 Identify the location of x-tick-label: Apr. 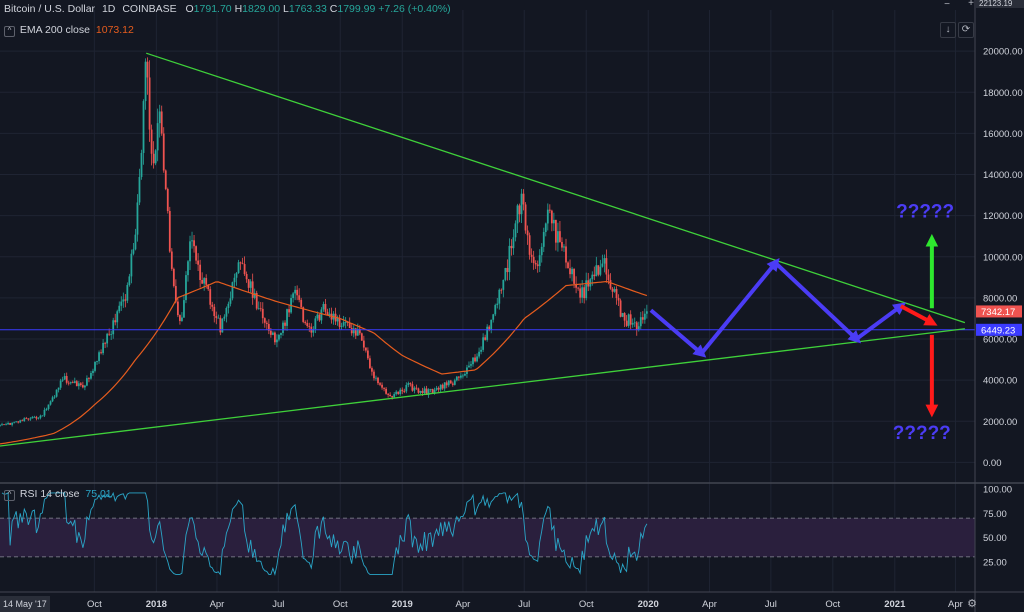
(217, 604).